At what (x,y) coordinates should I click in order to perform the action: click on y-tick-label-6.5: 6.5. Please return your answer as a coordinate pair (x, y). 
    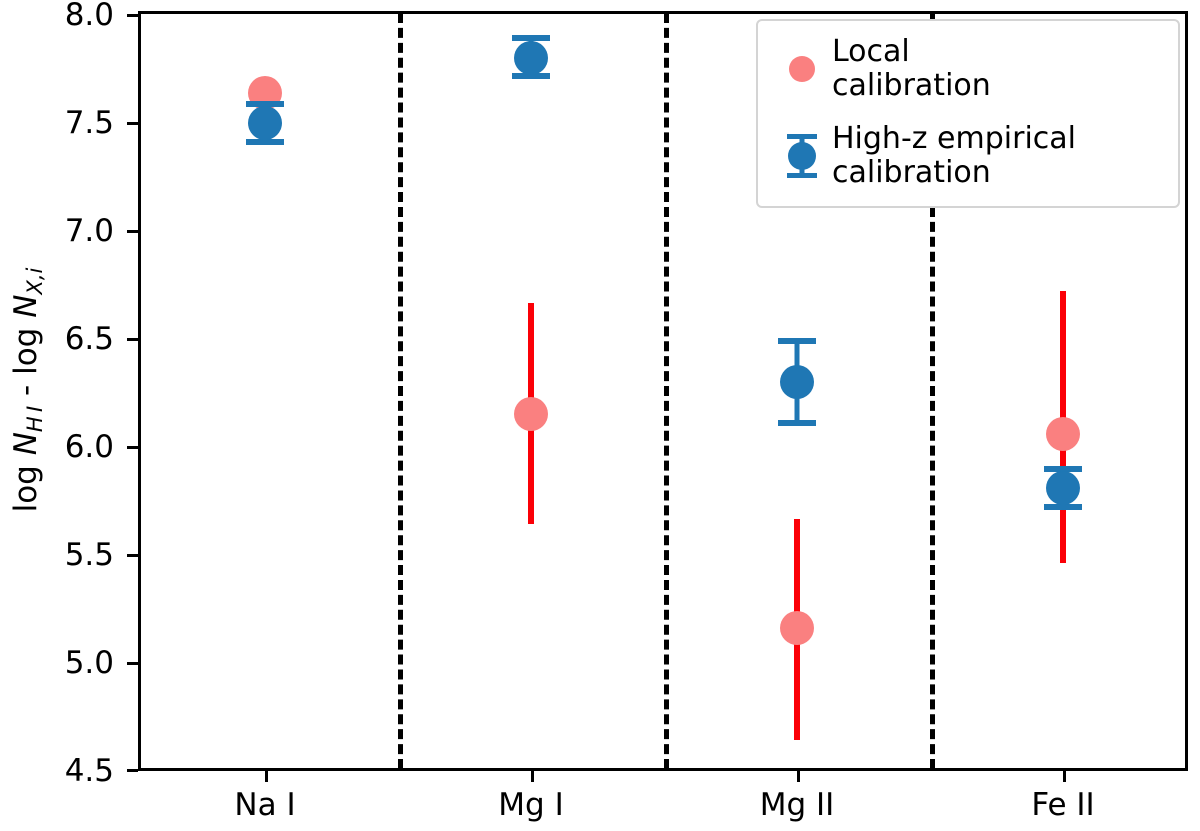
    Looking at the image, I should click on (89, 339).